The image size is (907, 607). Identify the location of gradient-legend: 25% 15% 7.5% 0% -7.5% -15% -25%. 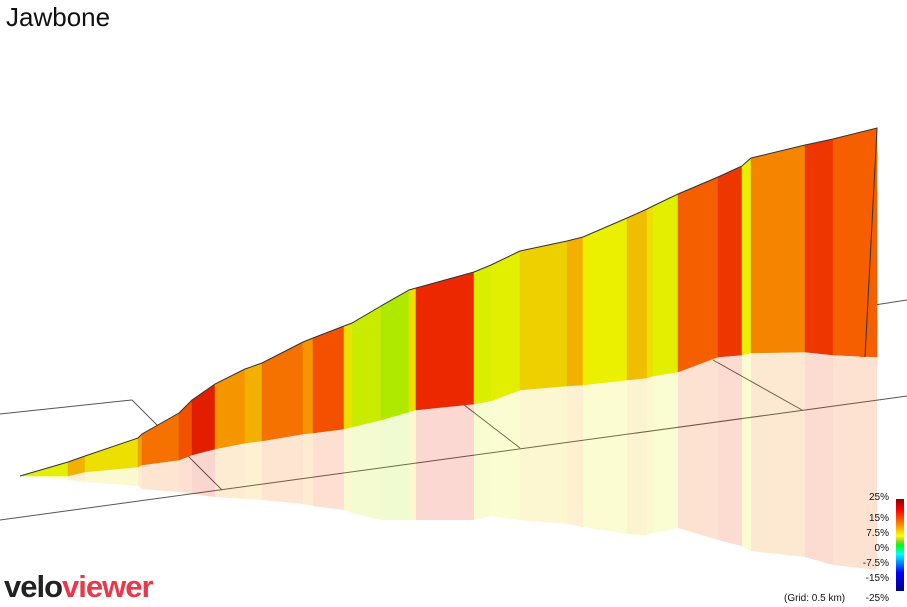
(883, 548).